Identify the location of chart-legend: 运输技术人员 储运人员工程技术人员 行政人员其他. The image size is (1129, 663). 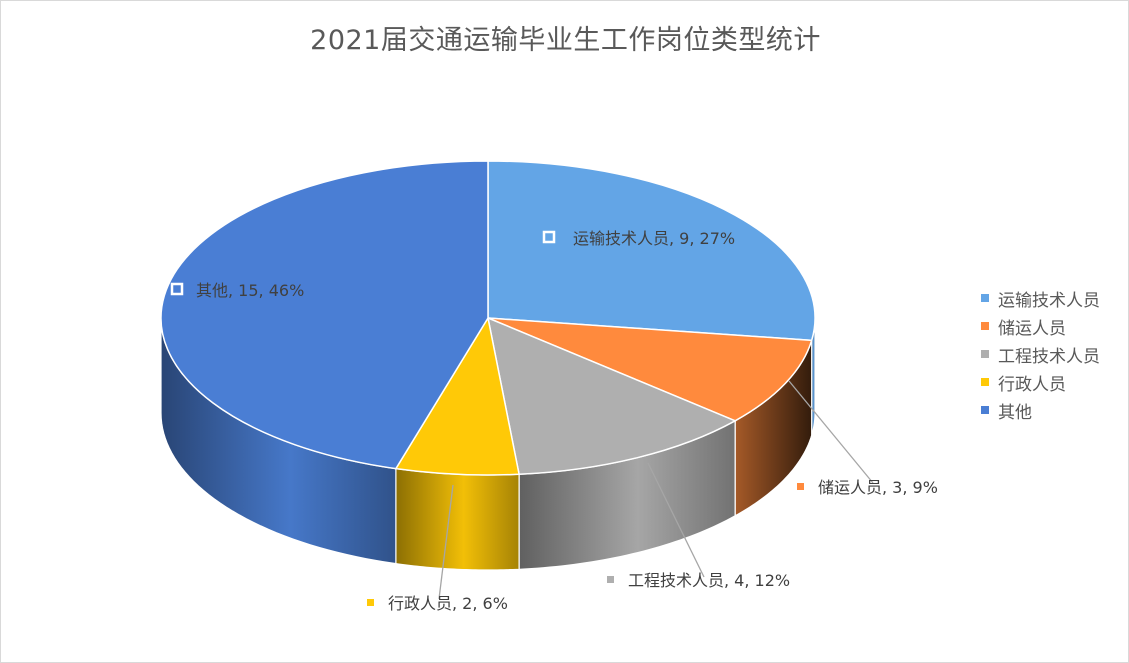
(1053, 354).